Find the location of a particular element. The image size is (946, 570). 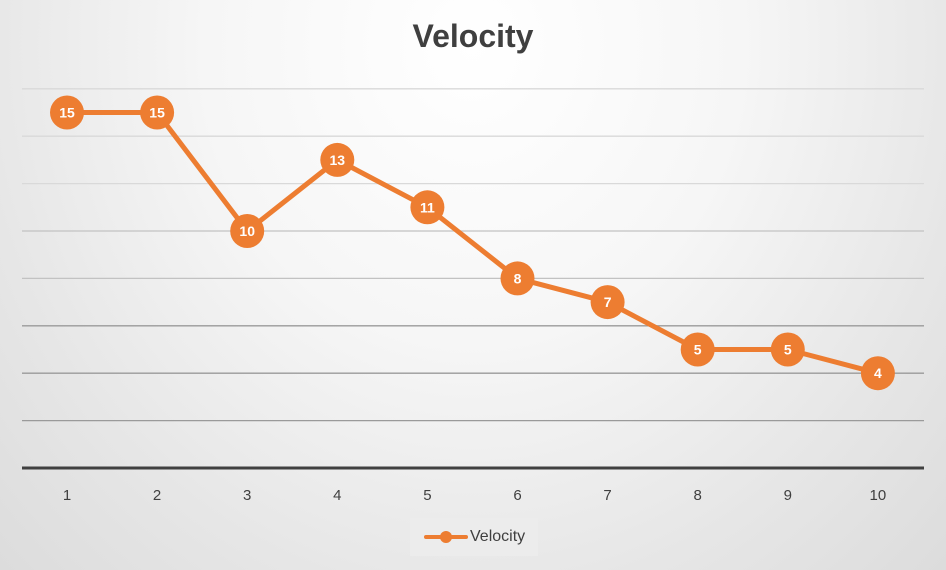

legend-label: Velocity is located at coordinates (498, 536).